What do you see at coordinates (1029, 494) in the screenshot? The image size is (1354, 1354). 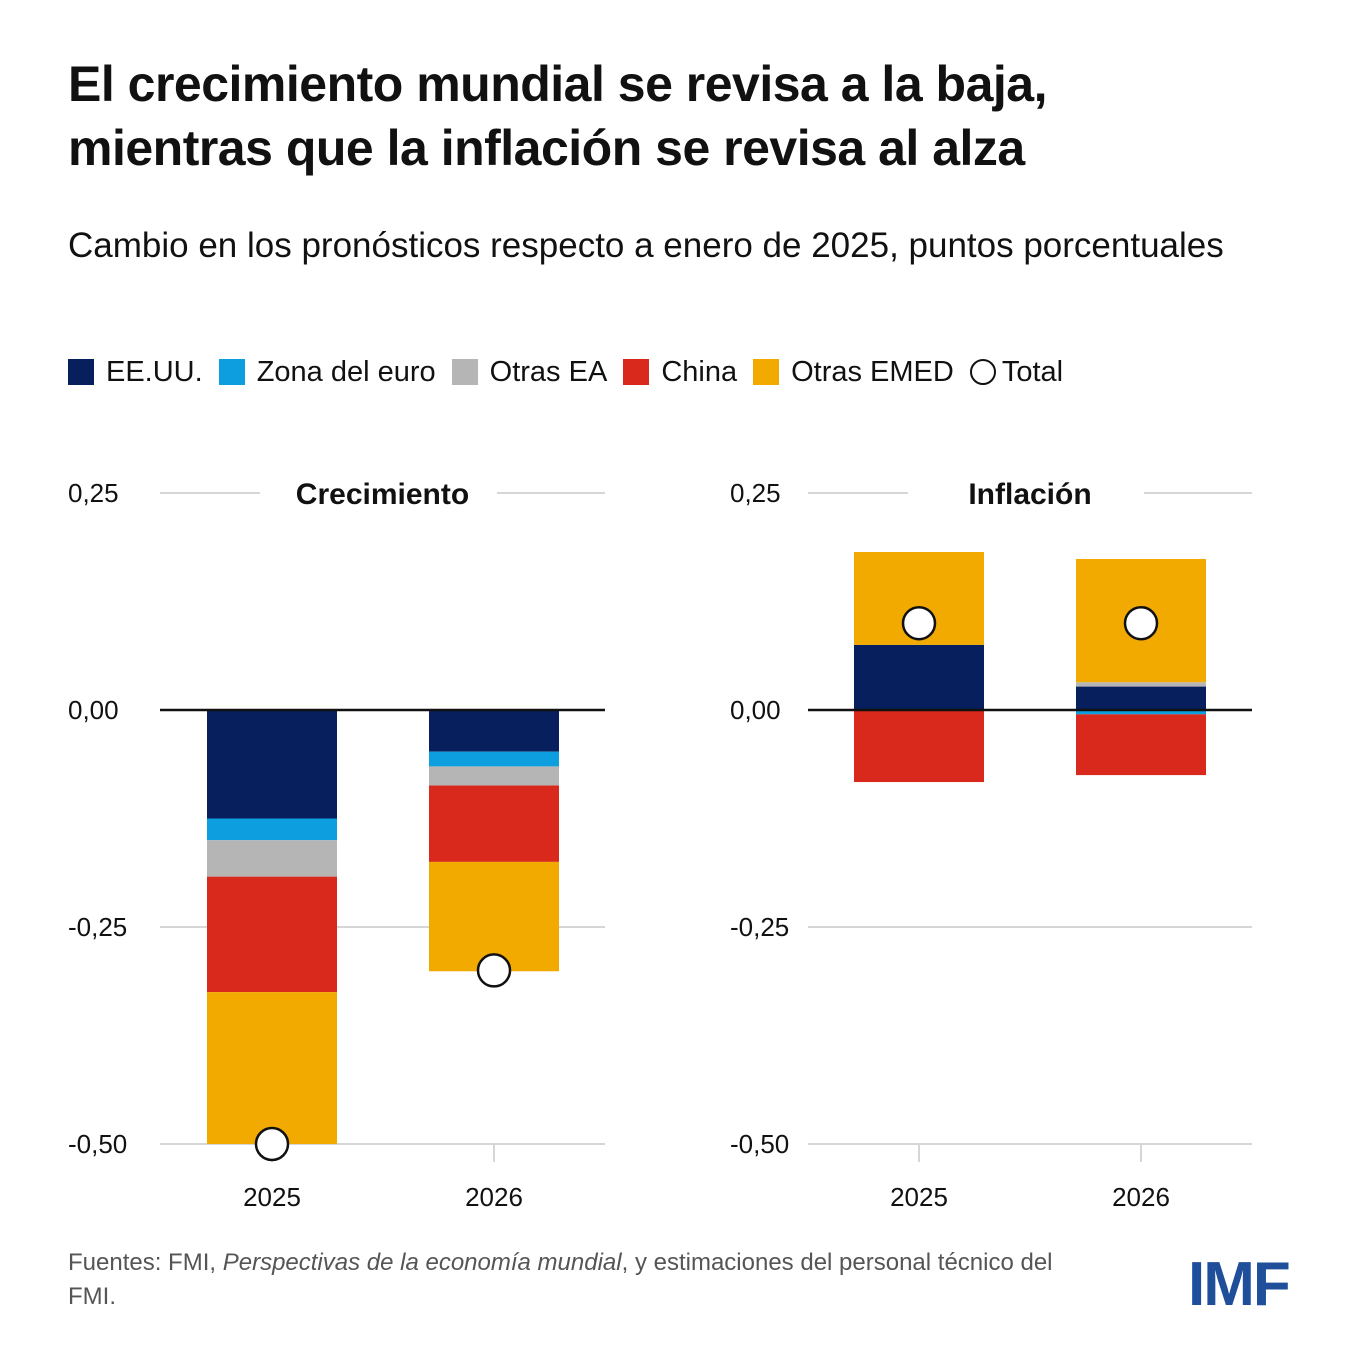 I see `panel-title: Inflación` at bounding box center [1029, 494].